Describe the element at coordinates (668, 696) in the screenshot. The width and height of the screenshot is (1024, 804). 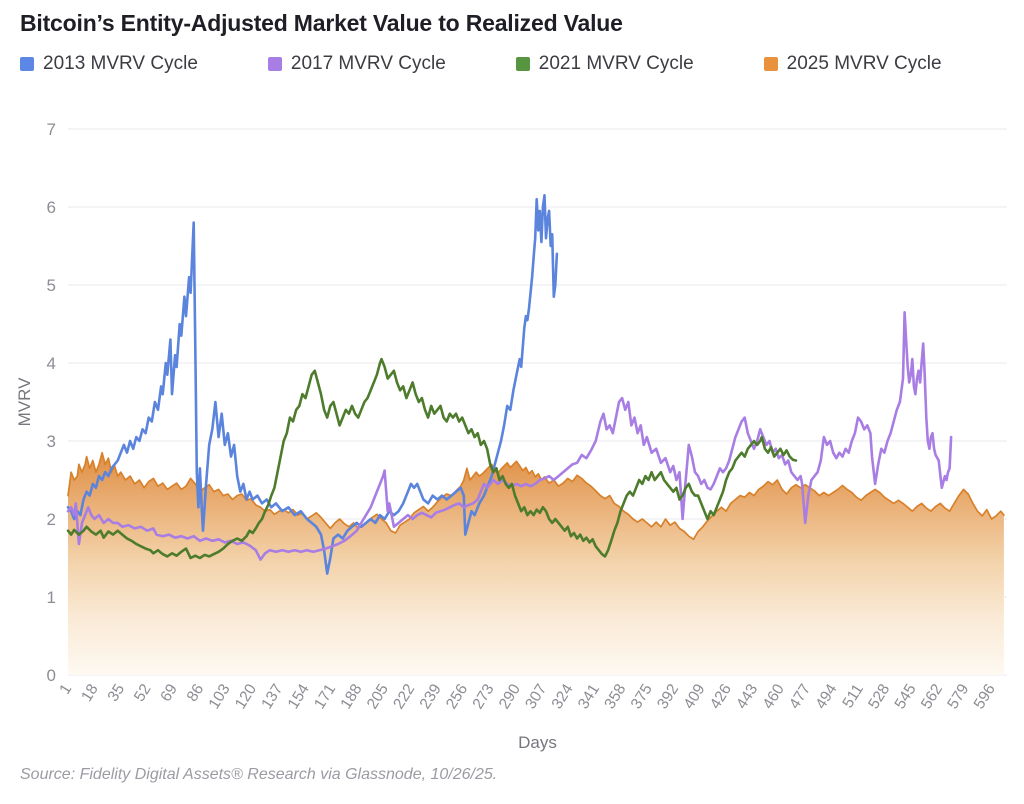
I see `x-axis-tick-label: 392` at that location.